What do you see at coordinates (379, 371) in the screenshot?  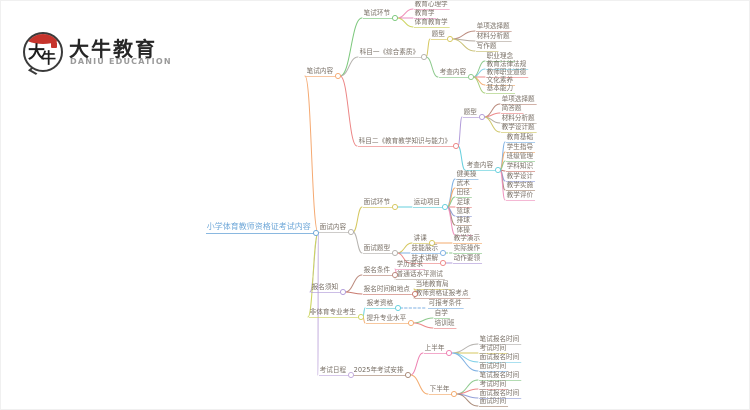 I see `mindmap-node: 2025年考试安排` at bounding box center [379, 371].